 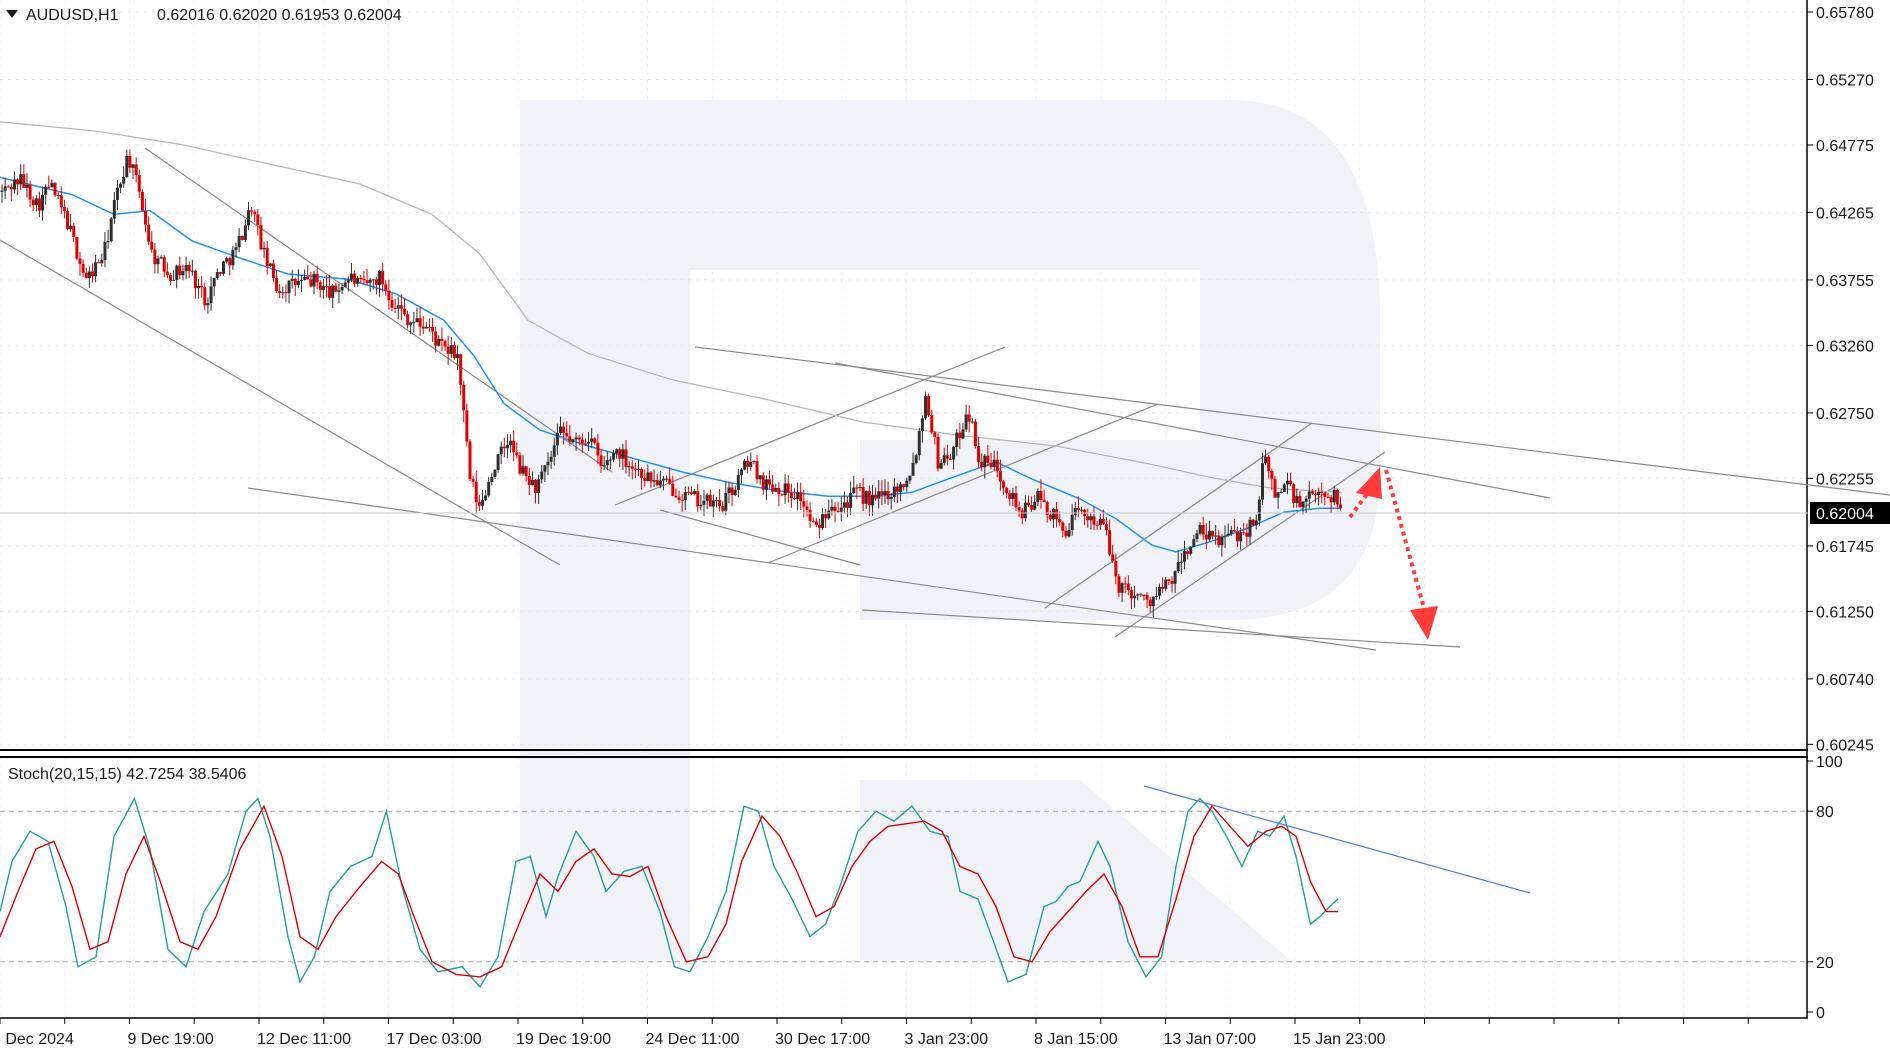 What do you see at coordinates (171, 1039) in the screenshot?
I see `time-tick-label: 9 Dec 19:00` at bounding box center [171, 1039].